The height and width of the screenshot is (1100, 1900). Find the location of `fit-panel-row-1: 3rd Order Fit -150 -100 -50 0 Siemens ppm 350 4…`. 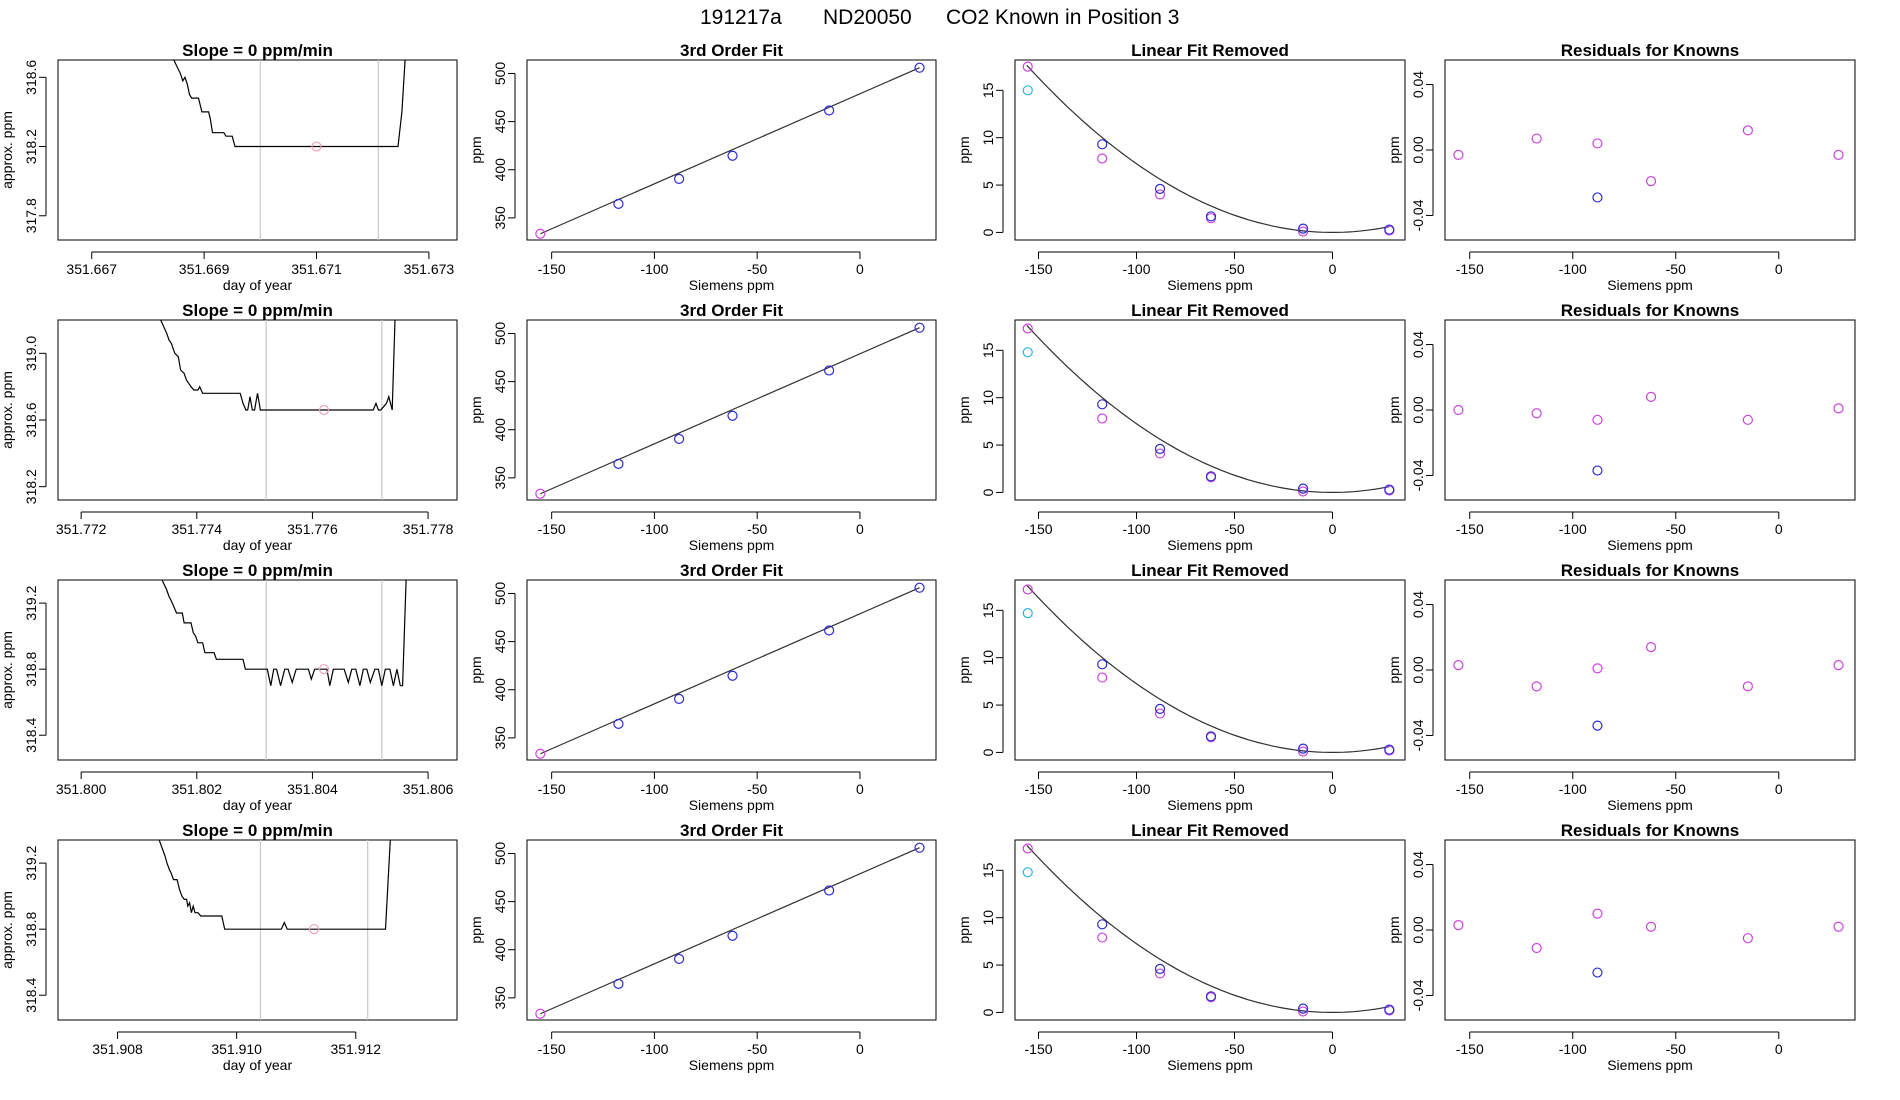

fit-panel-row-1: 3rd Order Fit -150 -100 -50 0 Siemens ppm 350 4… is located at coordinates (702, 167).